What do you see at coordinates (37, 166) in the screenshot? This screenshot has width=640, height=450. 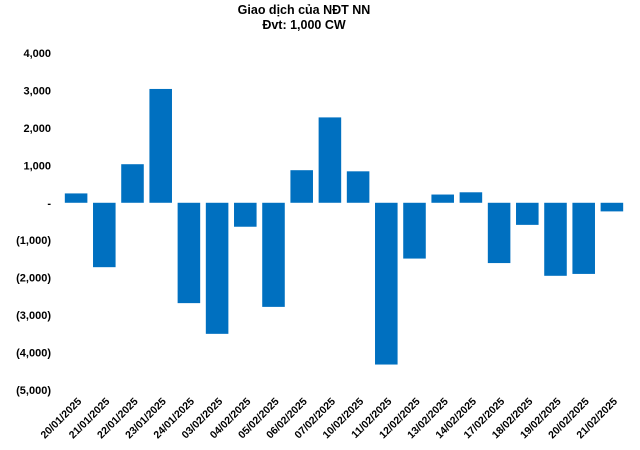 I see `y-tick-label: 1,000` at bounding box center [37, 166].